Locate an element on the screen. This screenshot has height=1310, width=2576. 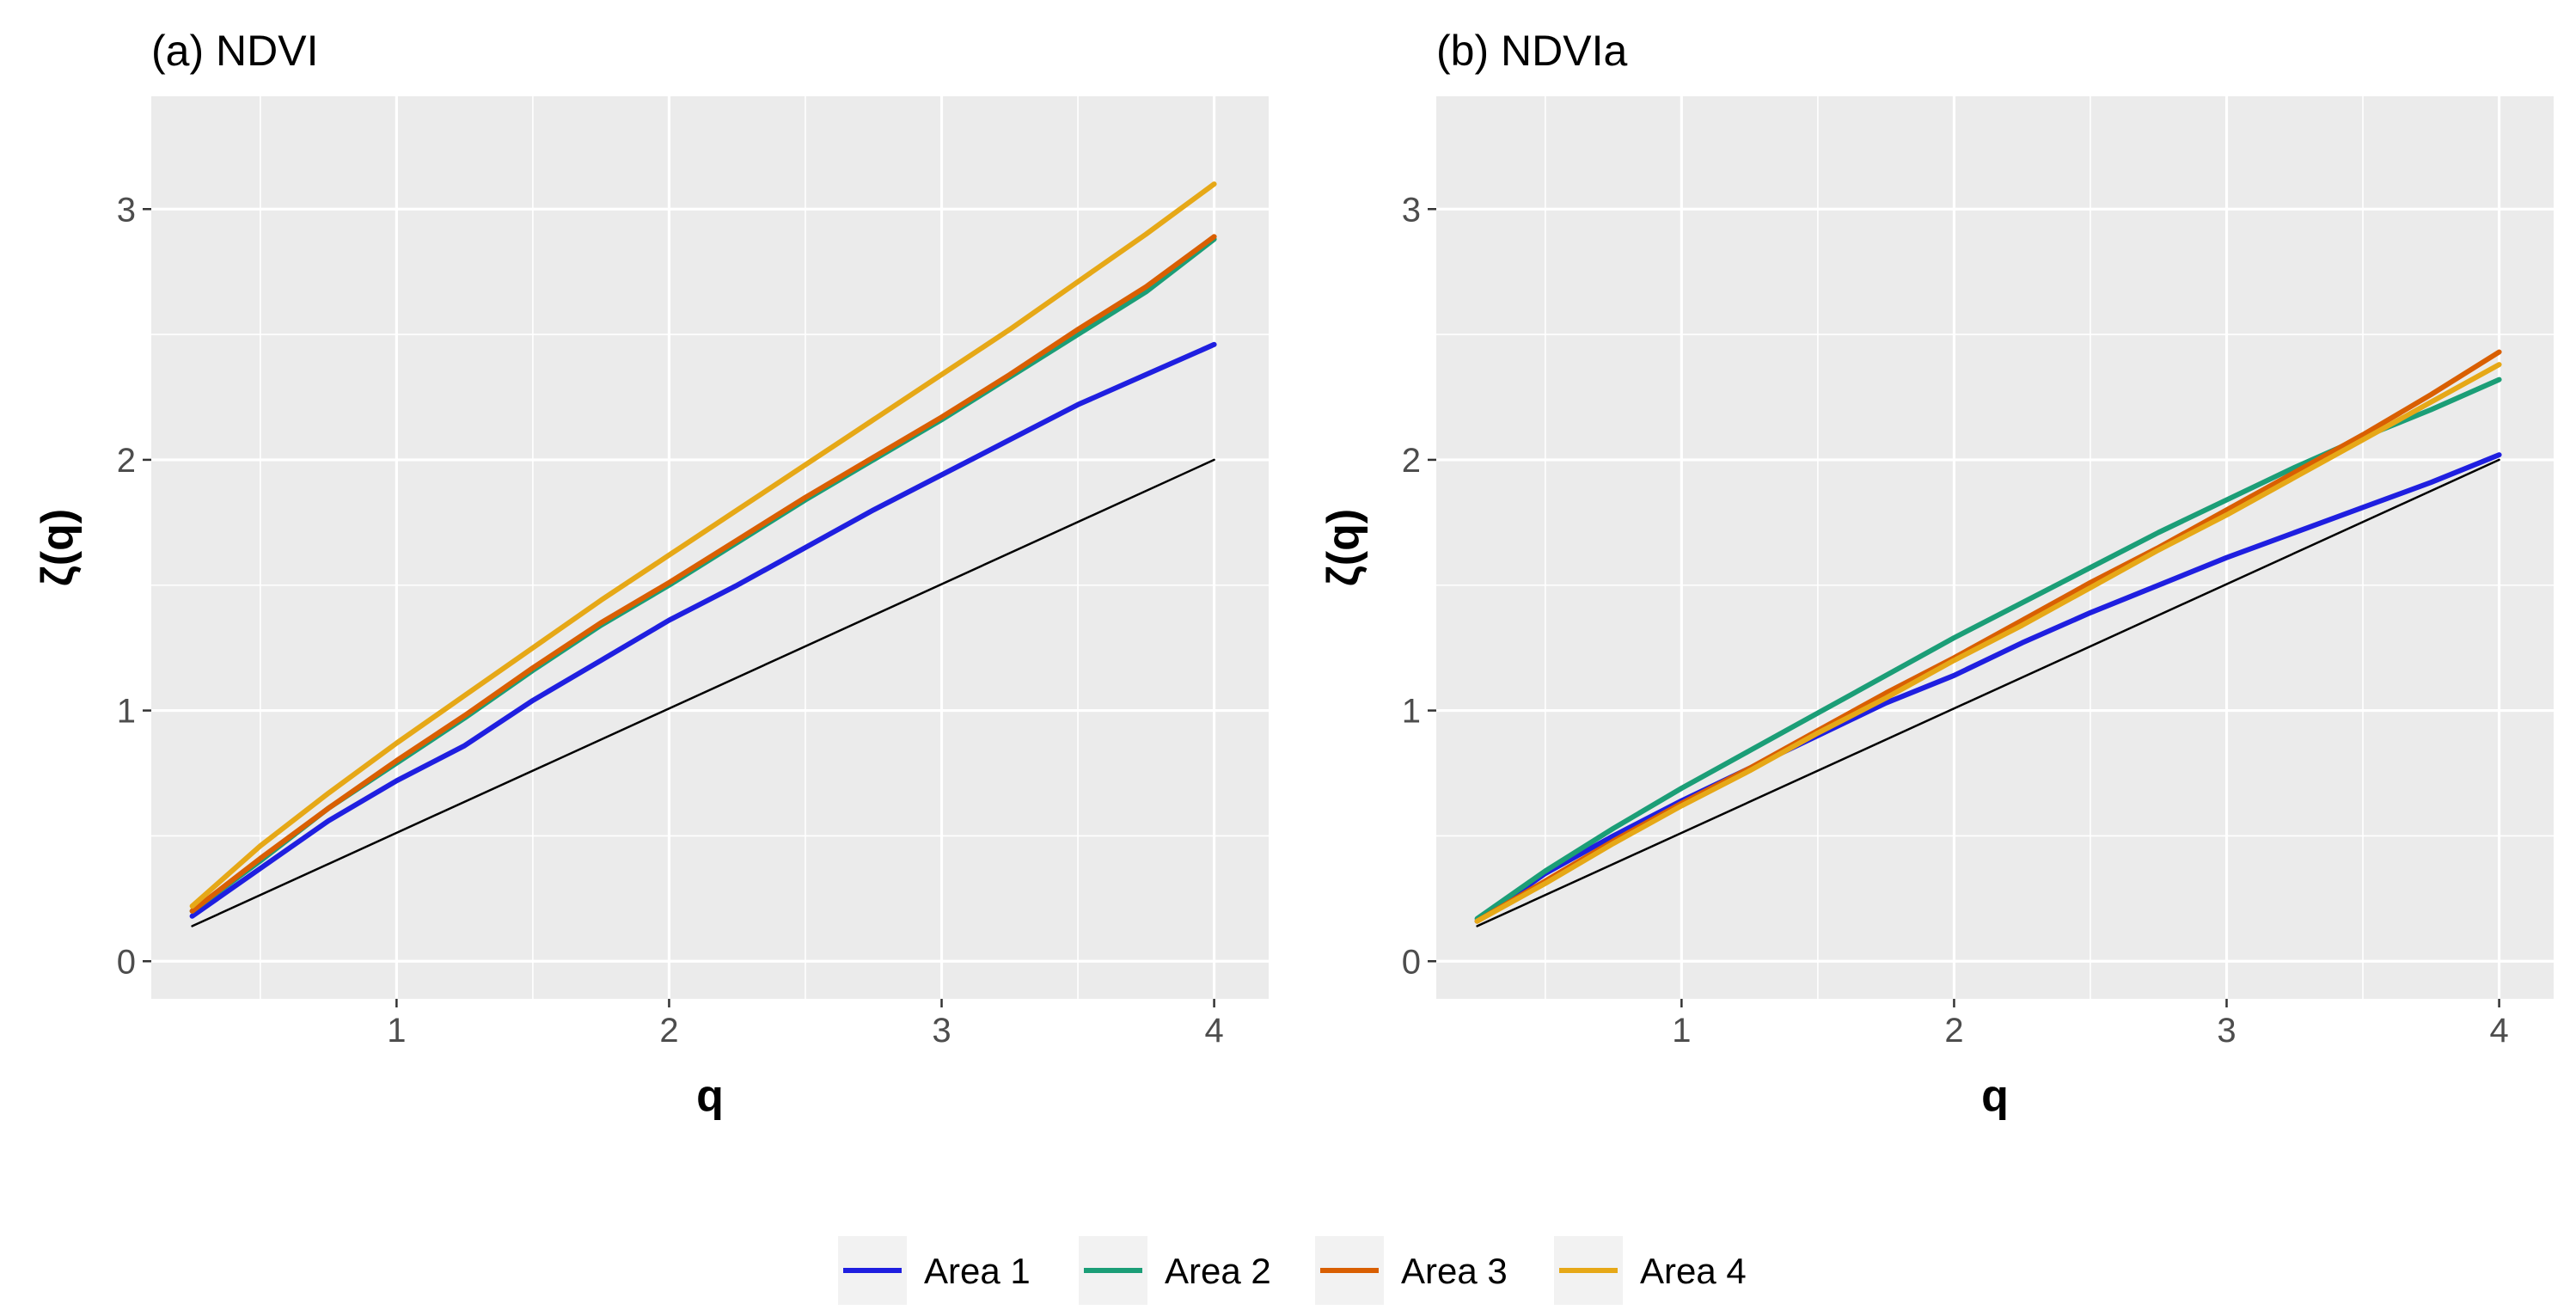
legend-label: Area 1 is located at coordinates (977, 1271).